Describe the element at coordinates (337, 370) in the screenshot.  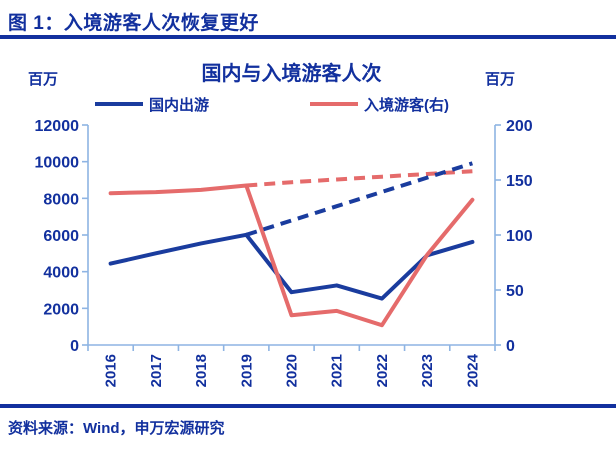
I see `x-axis-label: 2021` at that location.